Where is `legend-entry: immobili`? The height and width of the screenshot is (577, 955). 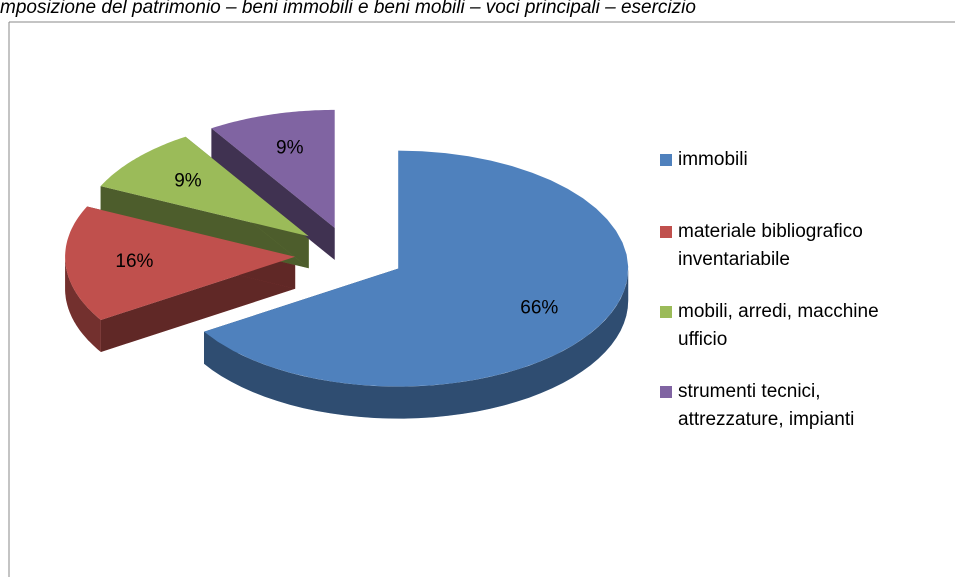 legend-entry: immobili is located at coordinates (795, 160).